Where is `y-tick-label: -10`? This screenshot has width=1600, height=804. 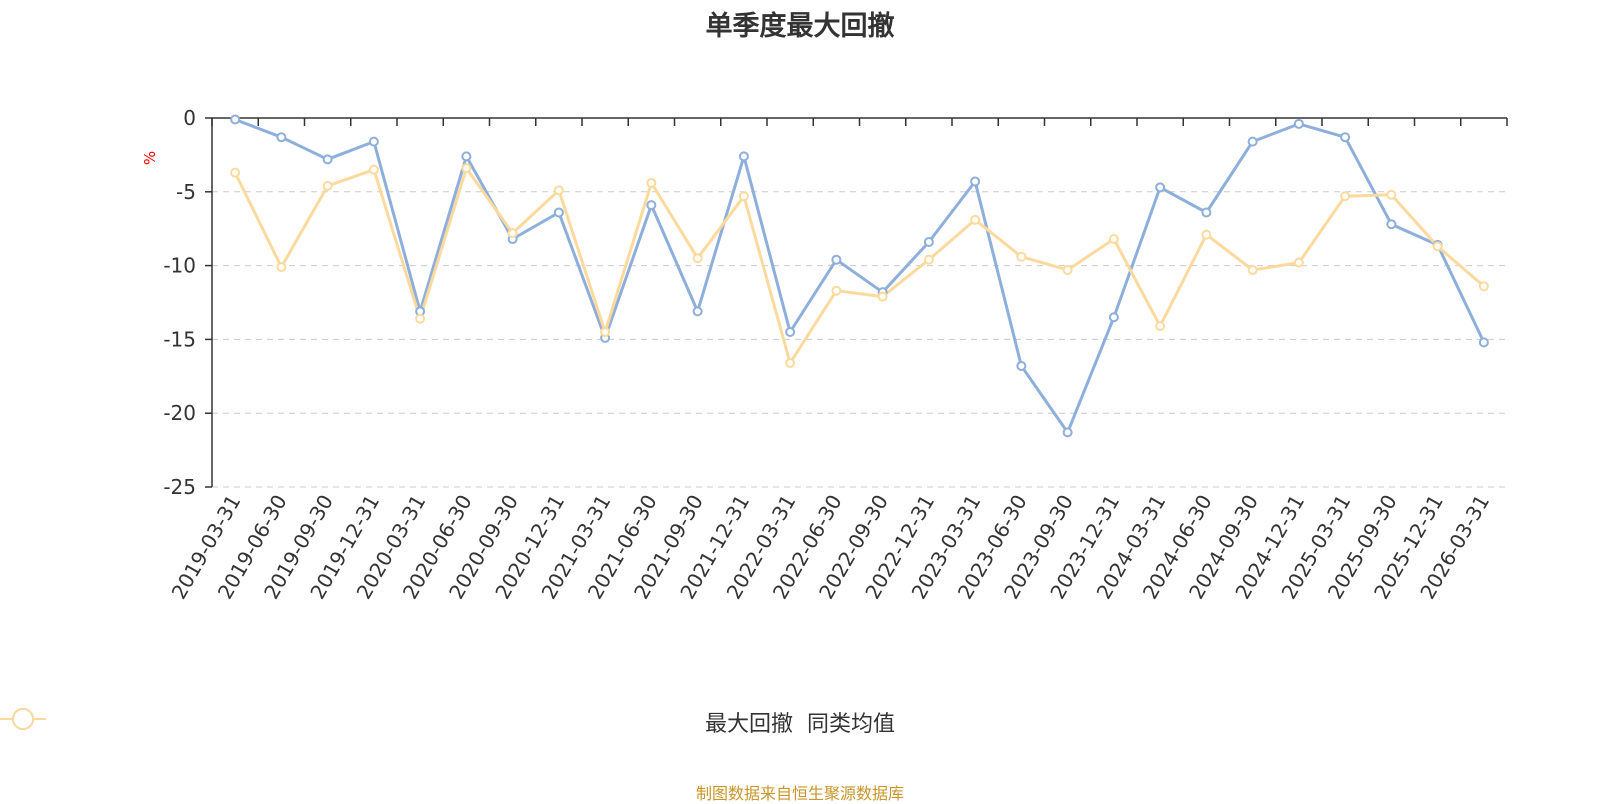 y-tick-label: -10 is located at coordinates (179, 266).